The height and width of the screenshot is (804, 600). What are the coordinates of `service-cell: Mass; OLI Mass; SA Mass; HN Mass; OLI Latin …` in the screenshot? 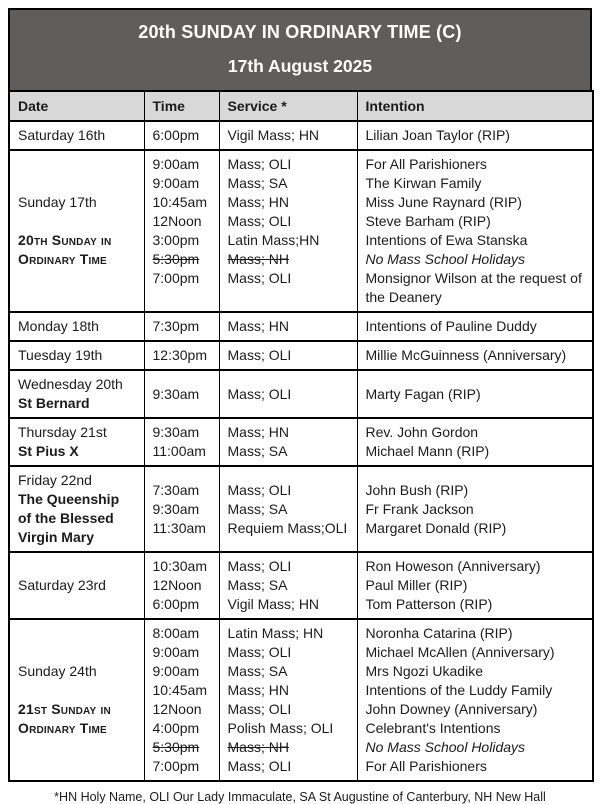 It's located at (288, 231).